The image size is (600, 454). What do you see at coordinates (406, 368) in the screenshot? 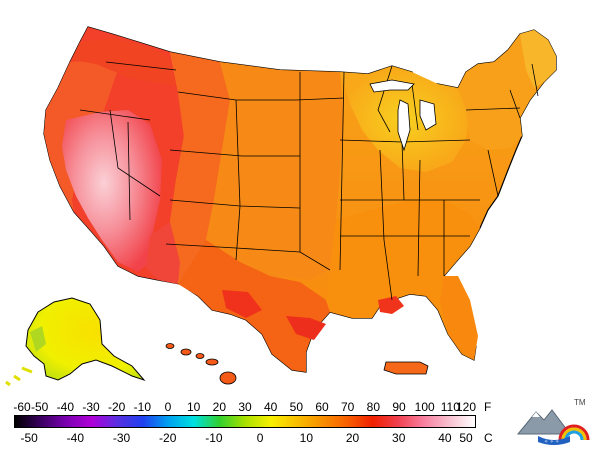
I see `puerto-rico` at bounding box center [406, 368].